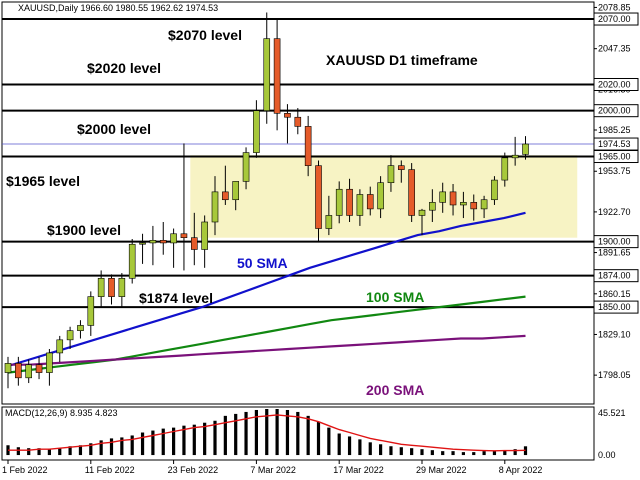 The width and height of the screenshot is (640, 480). Describe the element at coordinates (267, 433) in the screenshot. I see `macd-signal-line` at that location.